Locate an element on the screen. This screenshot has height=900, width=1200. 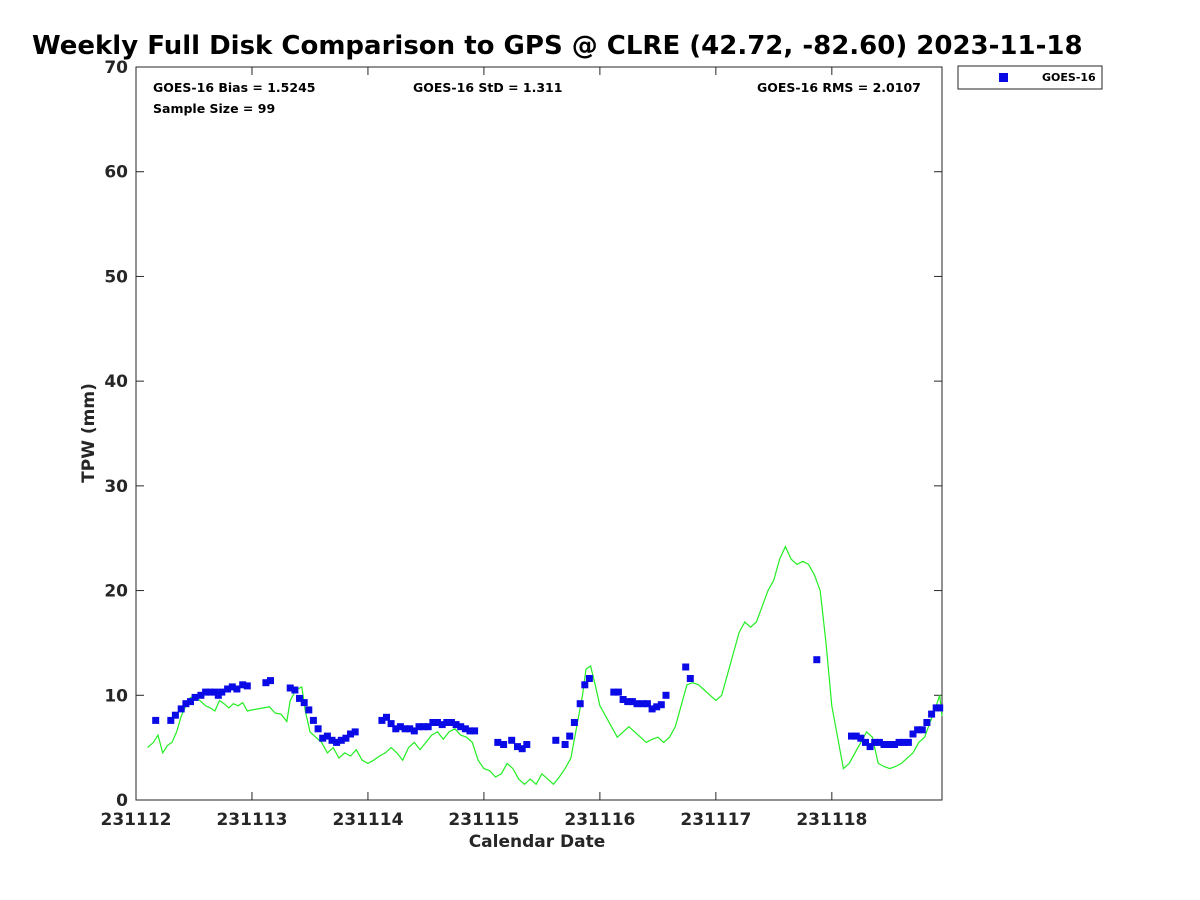
y-tick-label: 30 is located at coordinates (116, 487).